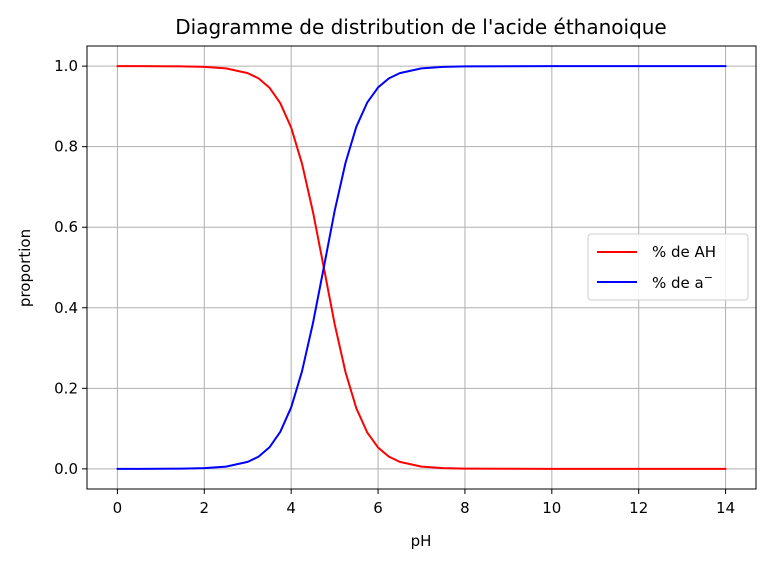 Image resolution: width=771 pixels, height=564 pixels. I want to click on x-tick-label: 8, so click(465, 508).